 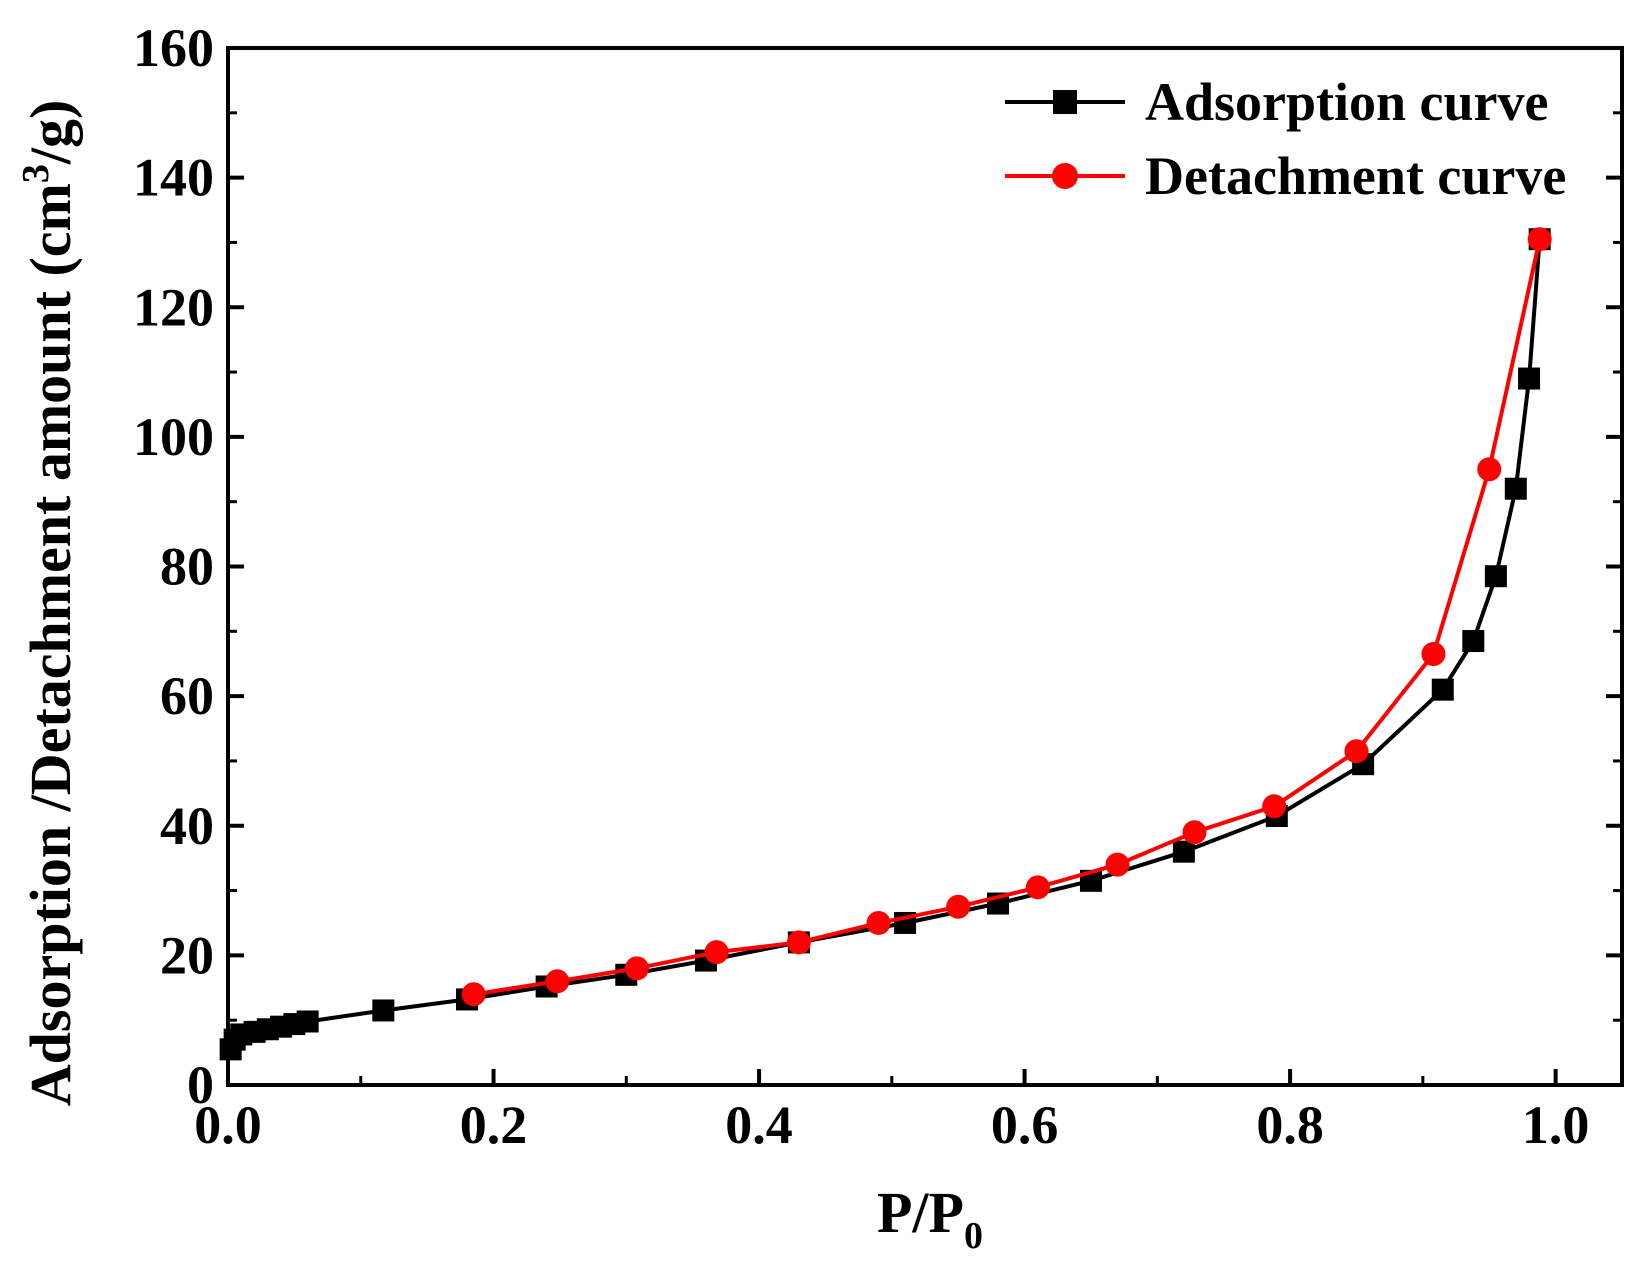 I want to click on x-tick-label: 0.0, so click(x=228, y=1125).